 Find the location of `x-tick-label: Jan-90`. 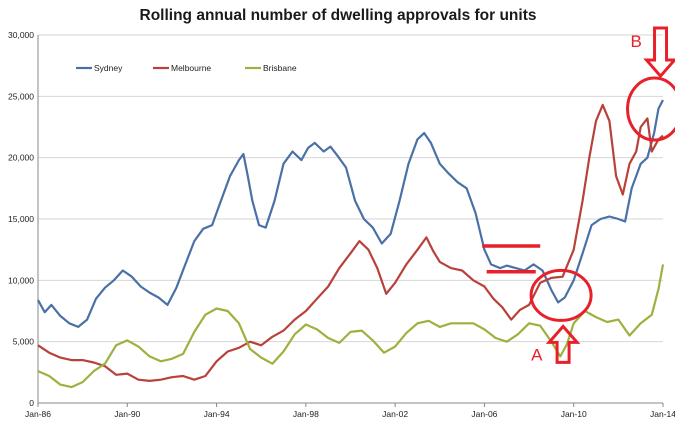

x-tick-label: Jan-90 is located at coordinates (127, 414).